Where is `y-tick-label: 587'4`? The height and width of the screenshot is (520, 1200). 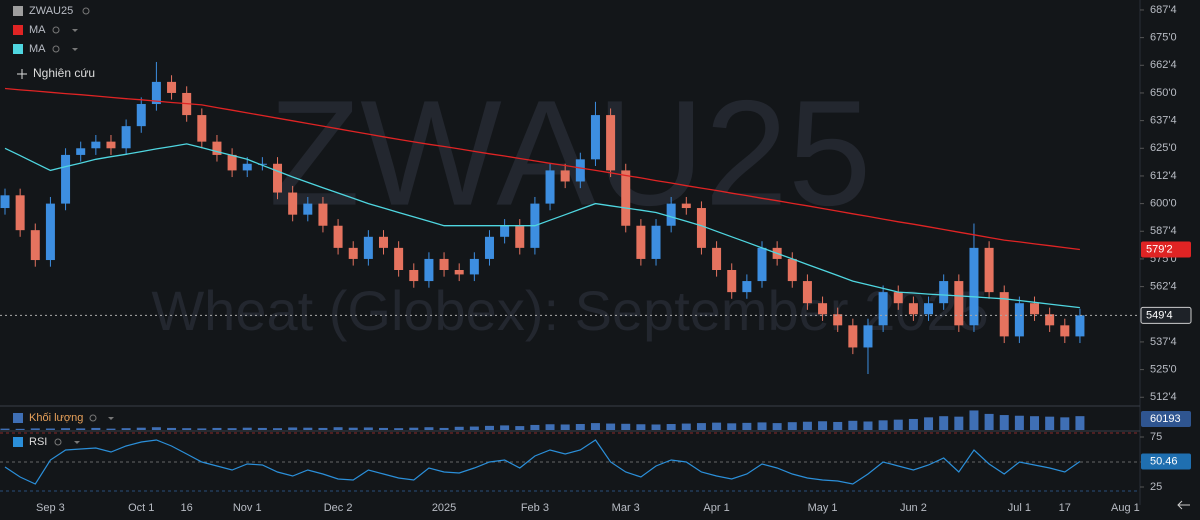 y-tick-label: 587'4 is located at coordinates (1163, 231).